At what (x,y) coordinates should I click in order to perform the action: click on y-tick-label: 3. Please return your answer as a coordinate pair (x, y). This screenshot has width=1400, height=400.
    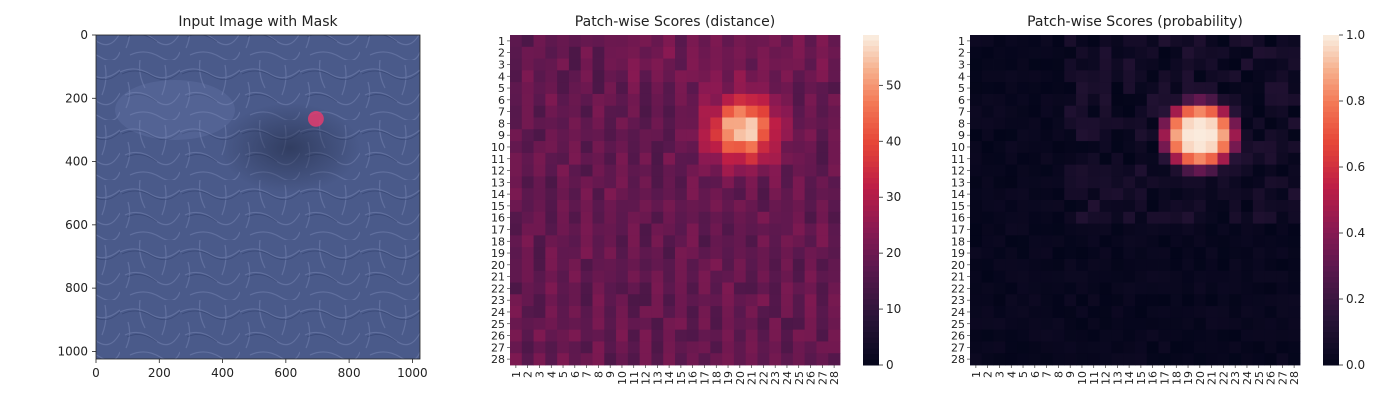
    Looking at the image, I should click on (501, 64).